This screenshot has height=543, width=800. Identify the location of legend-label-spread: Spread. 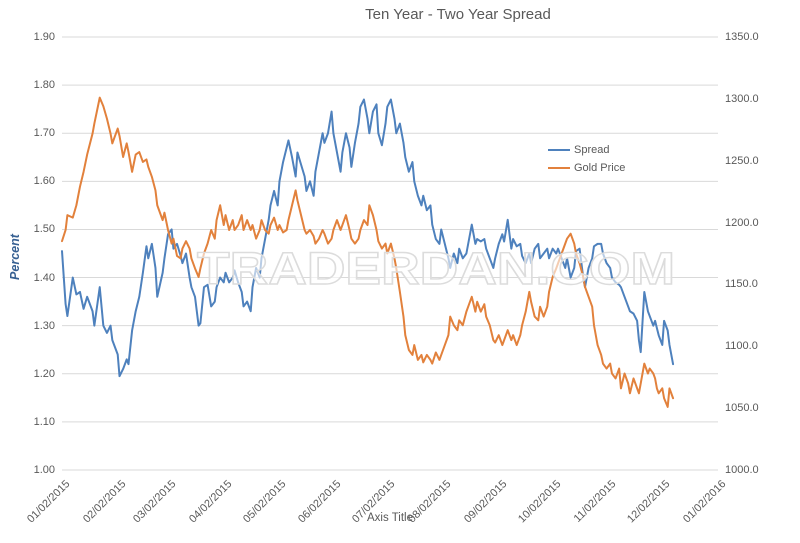
(592, 150).